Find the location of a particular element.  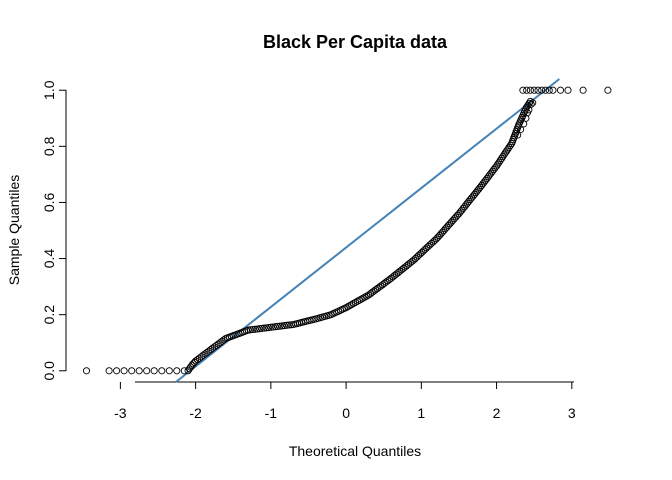

x-tick-label: -1 is located at coordinates (271, 413).